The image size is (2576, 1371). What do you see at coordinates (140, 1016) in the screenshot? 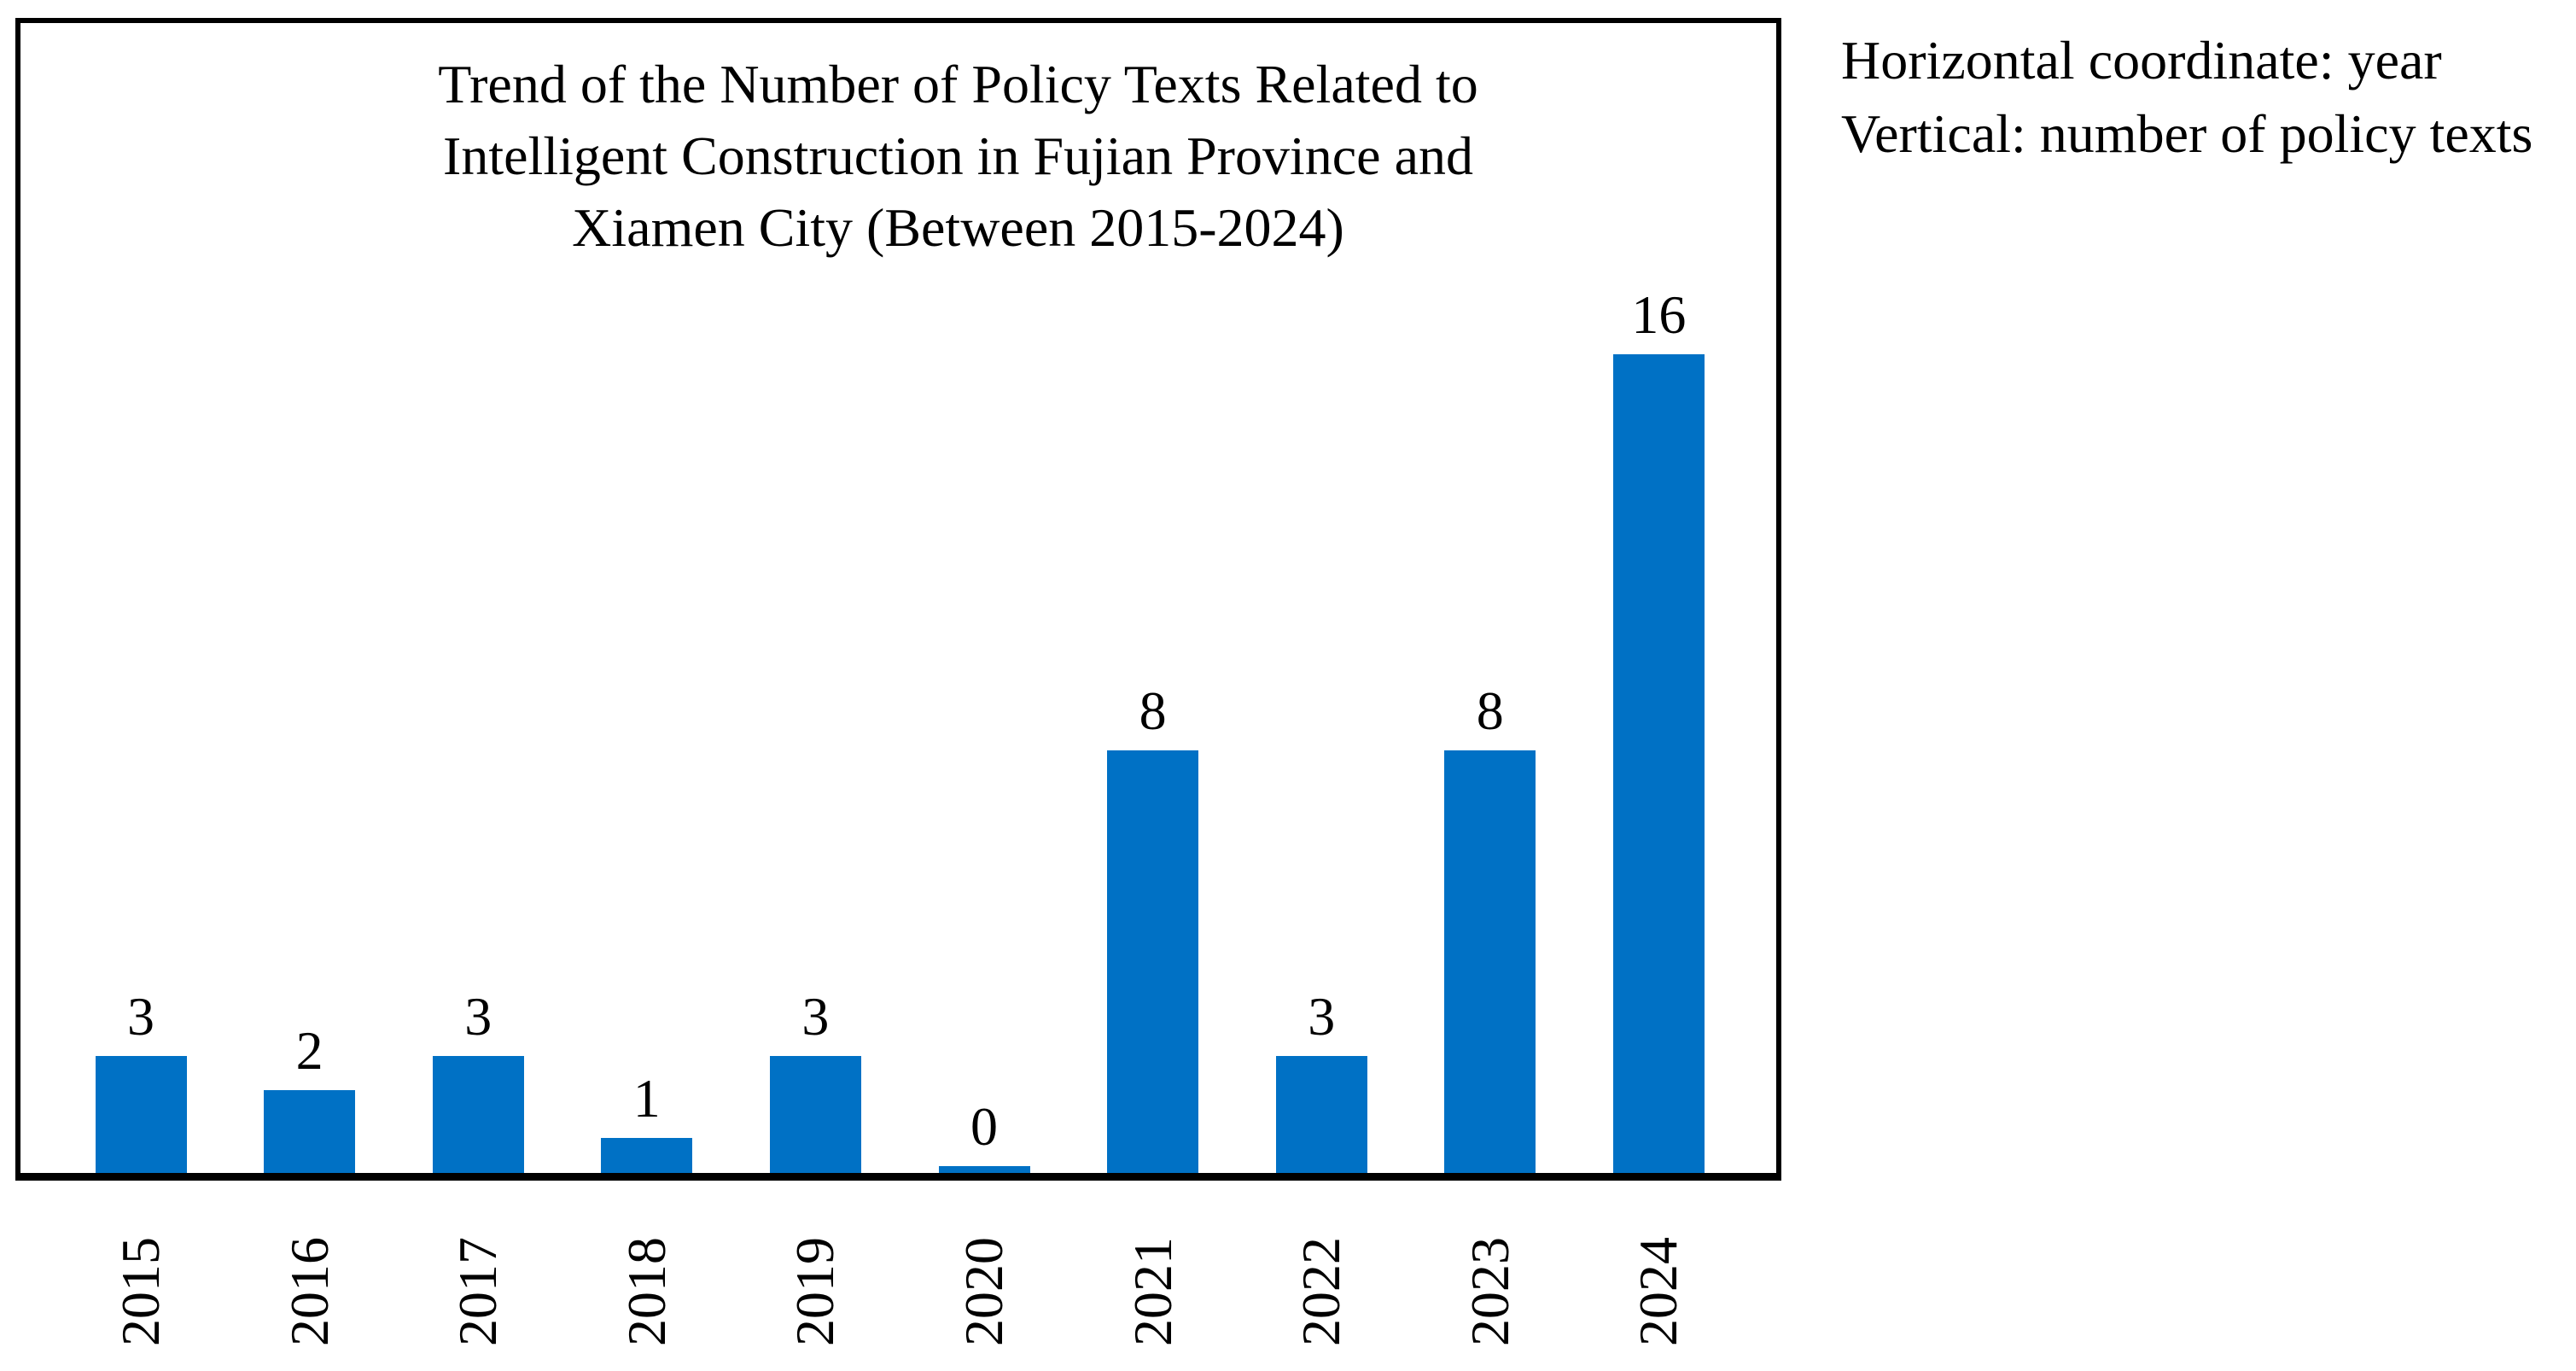
I see `value-label-2015: 3` at bounding box center [140, 1016].